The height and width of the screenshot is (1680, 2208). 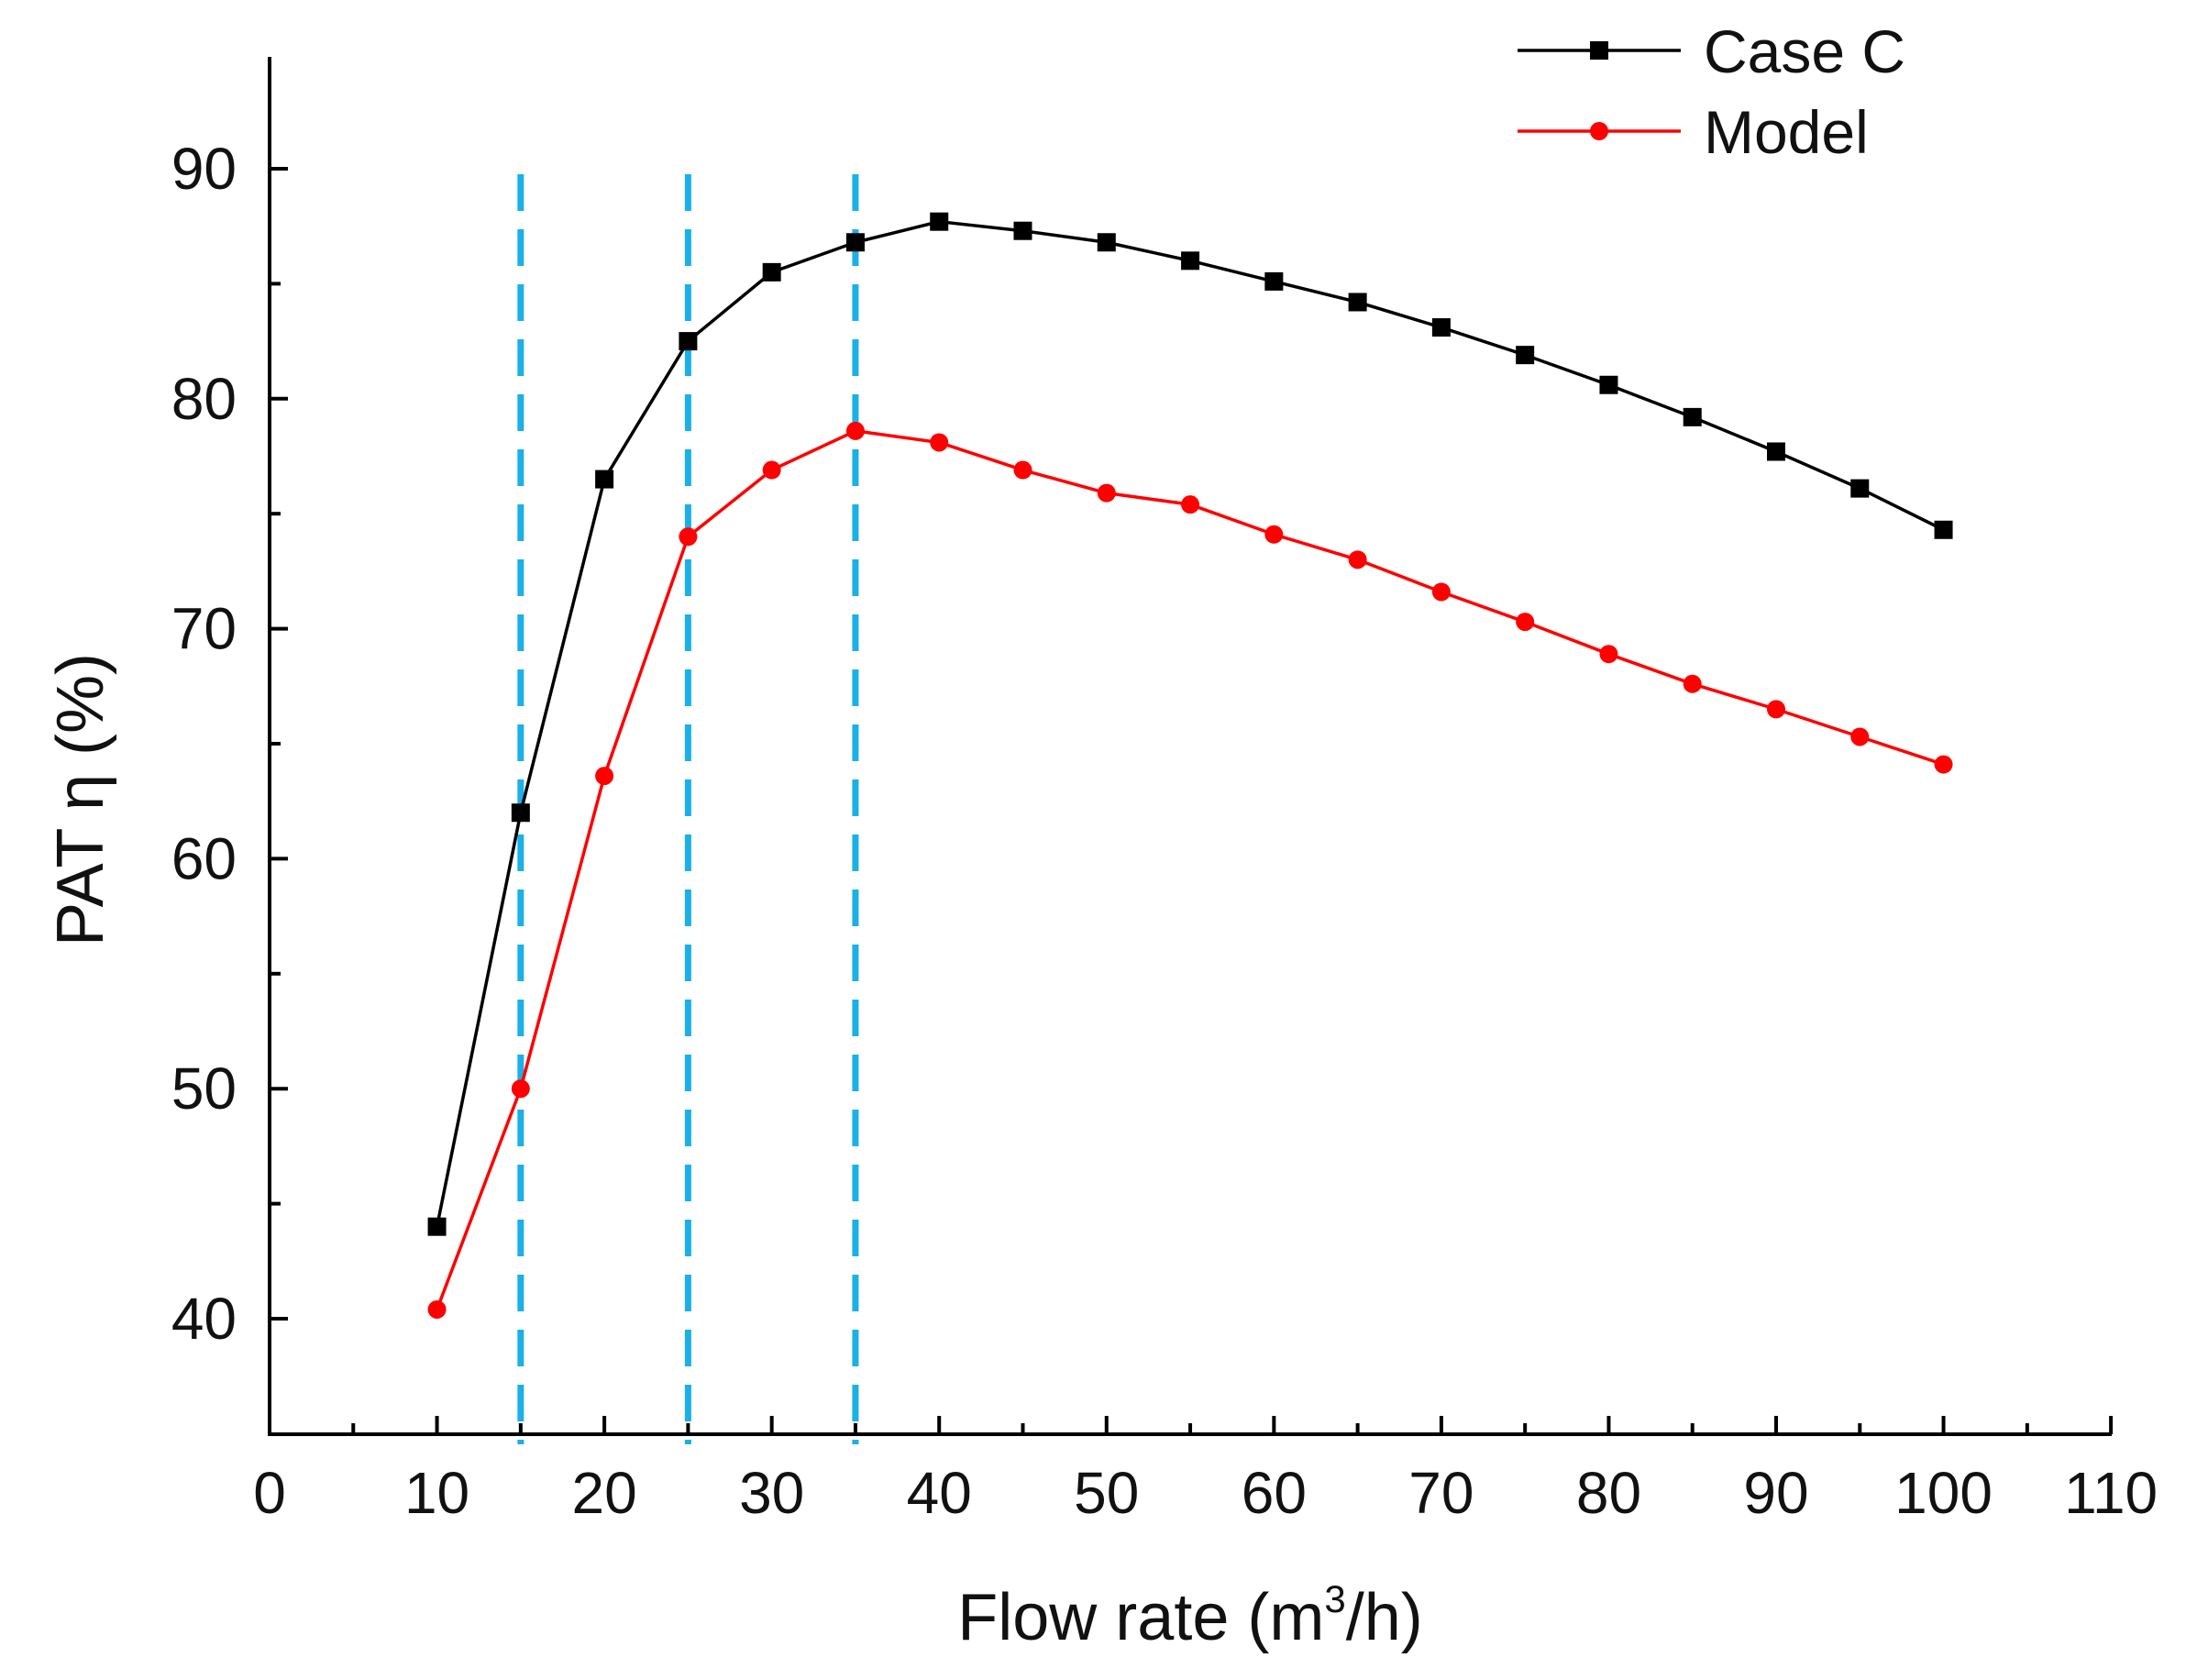 I want to click on x-tick-label: 20, so click(x=604, y=1493).